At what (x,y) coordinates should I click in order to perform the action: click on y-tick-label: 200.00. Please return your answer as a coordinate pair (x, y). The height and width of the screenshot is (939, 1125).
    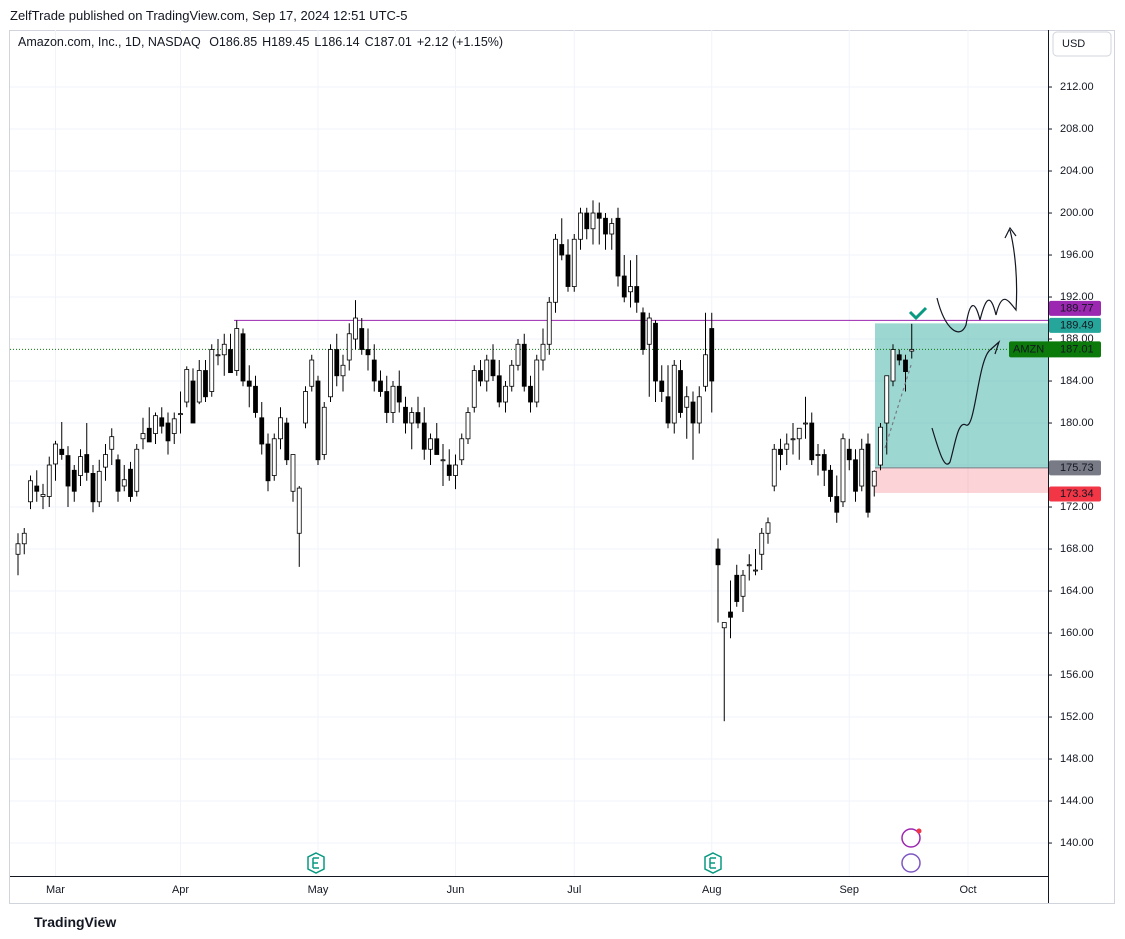
    Looking at the image, I should click on (1077, 213).